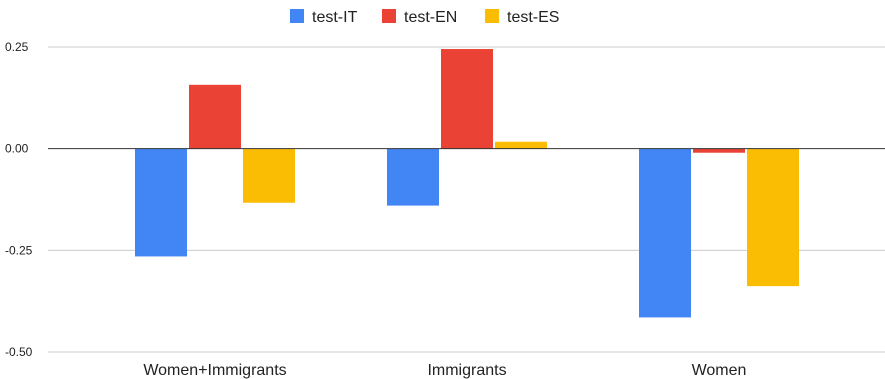  Describe the element at coordinates (19, 199) in the screenshot. I see `y-axis-tick-labels: 0.25 0.00 -0.25 -0.50` at that location.